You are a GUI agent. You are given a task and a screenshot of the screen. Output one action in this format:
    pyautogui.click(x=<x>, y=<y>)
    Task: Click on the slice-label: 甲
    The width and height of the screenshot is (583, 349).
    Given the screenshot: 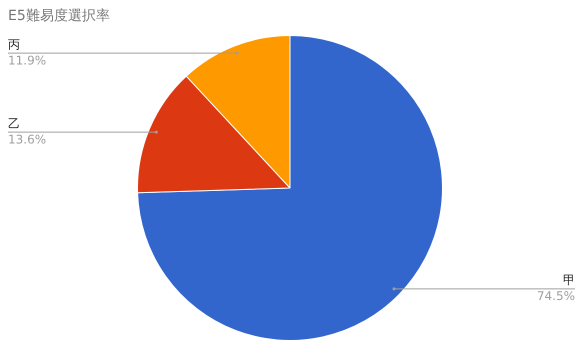 What is the action you would take?
    pyautogui.click(x=569, y=279)
    